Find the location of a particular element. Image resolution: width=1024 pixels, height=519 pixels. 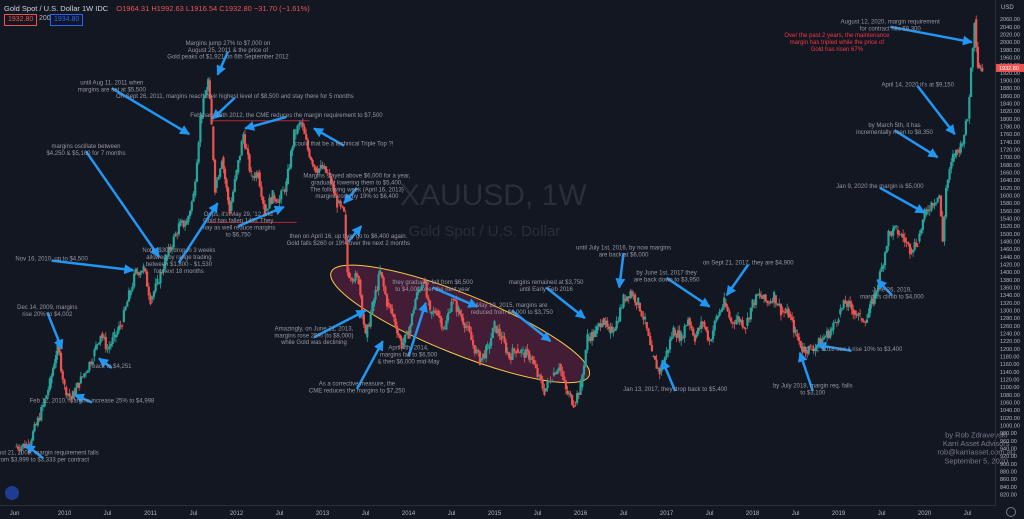

y-tick-label: 1280.00 is located at coordinates (1010, 319).